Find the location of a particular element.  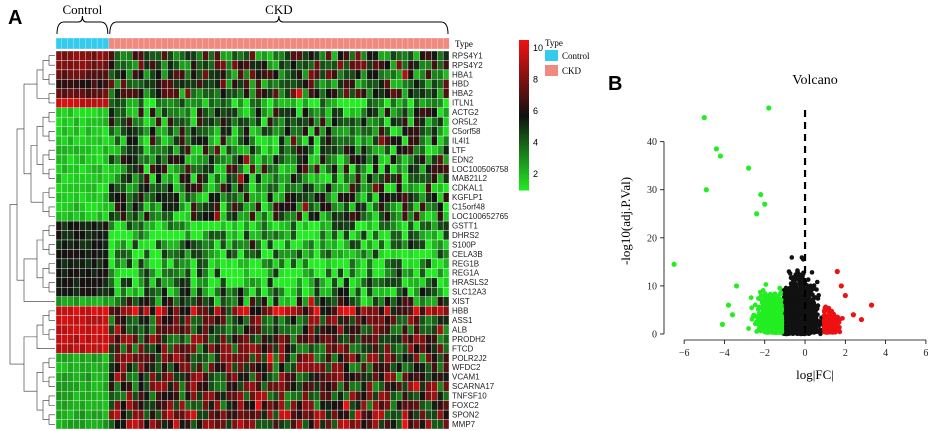

gene-label: DHRS2 is located at coordinates (466, 235).